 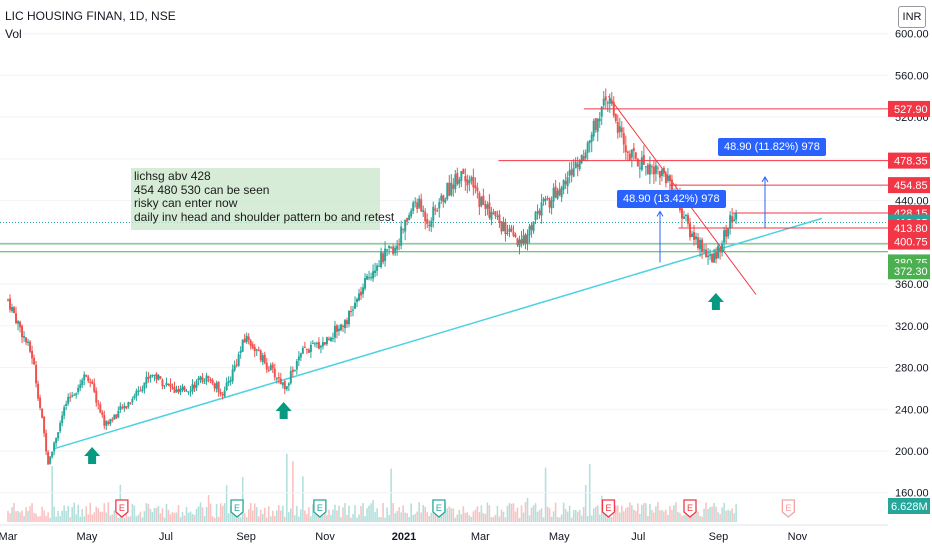 I want to click on svg-text: E, so click(x=608, y=508).